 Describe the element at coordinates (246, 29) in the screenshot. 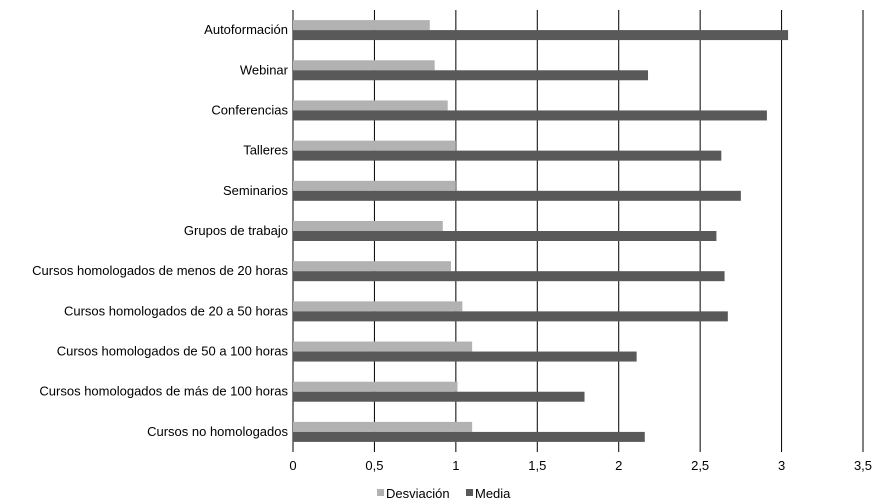

I see `category-label: Autoformación` at that location.